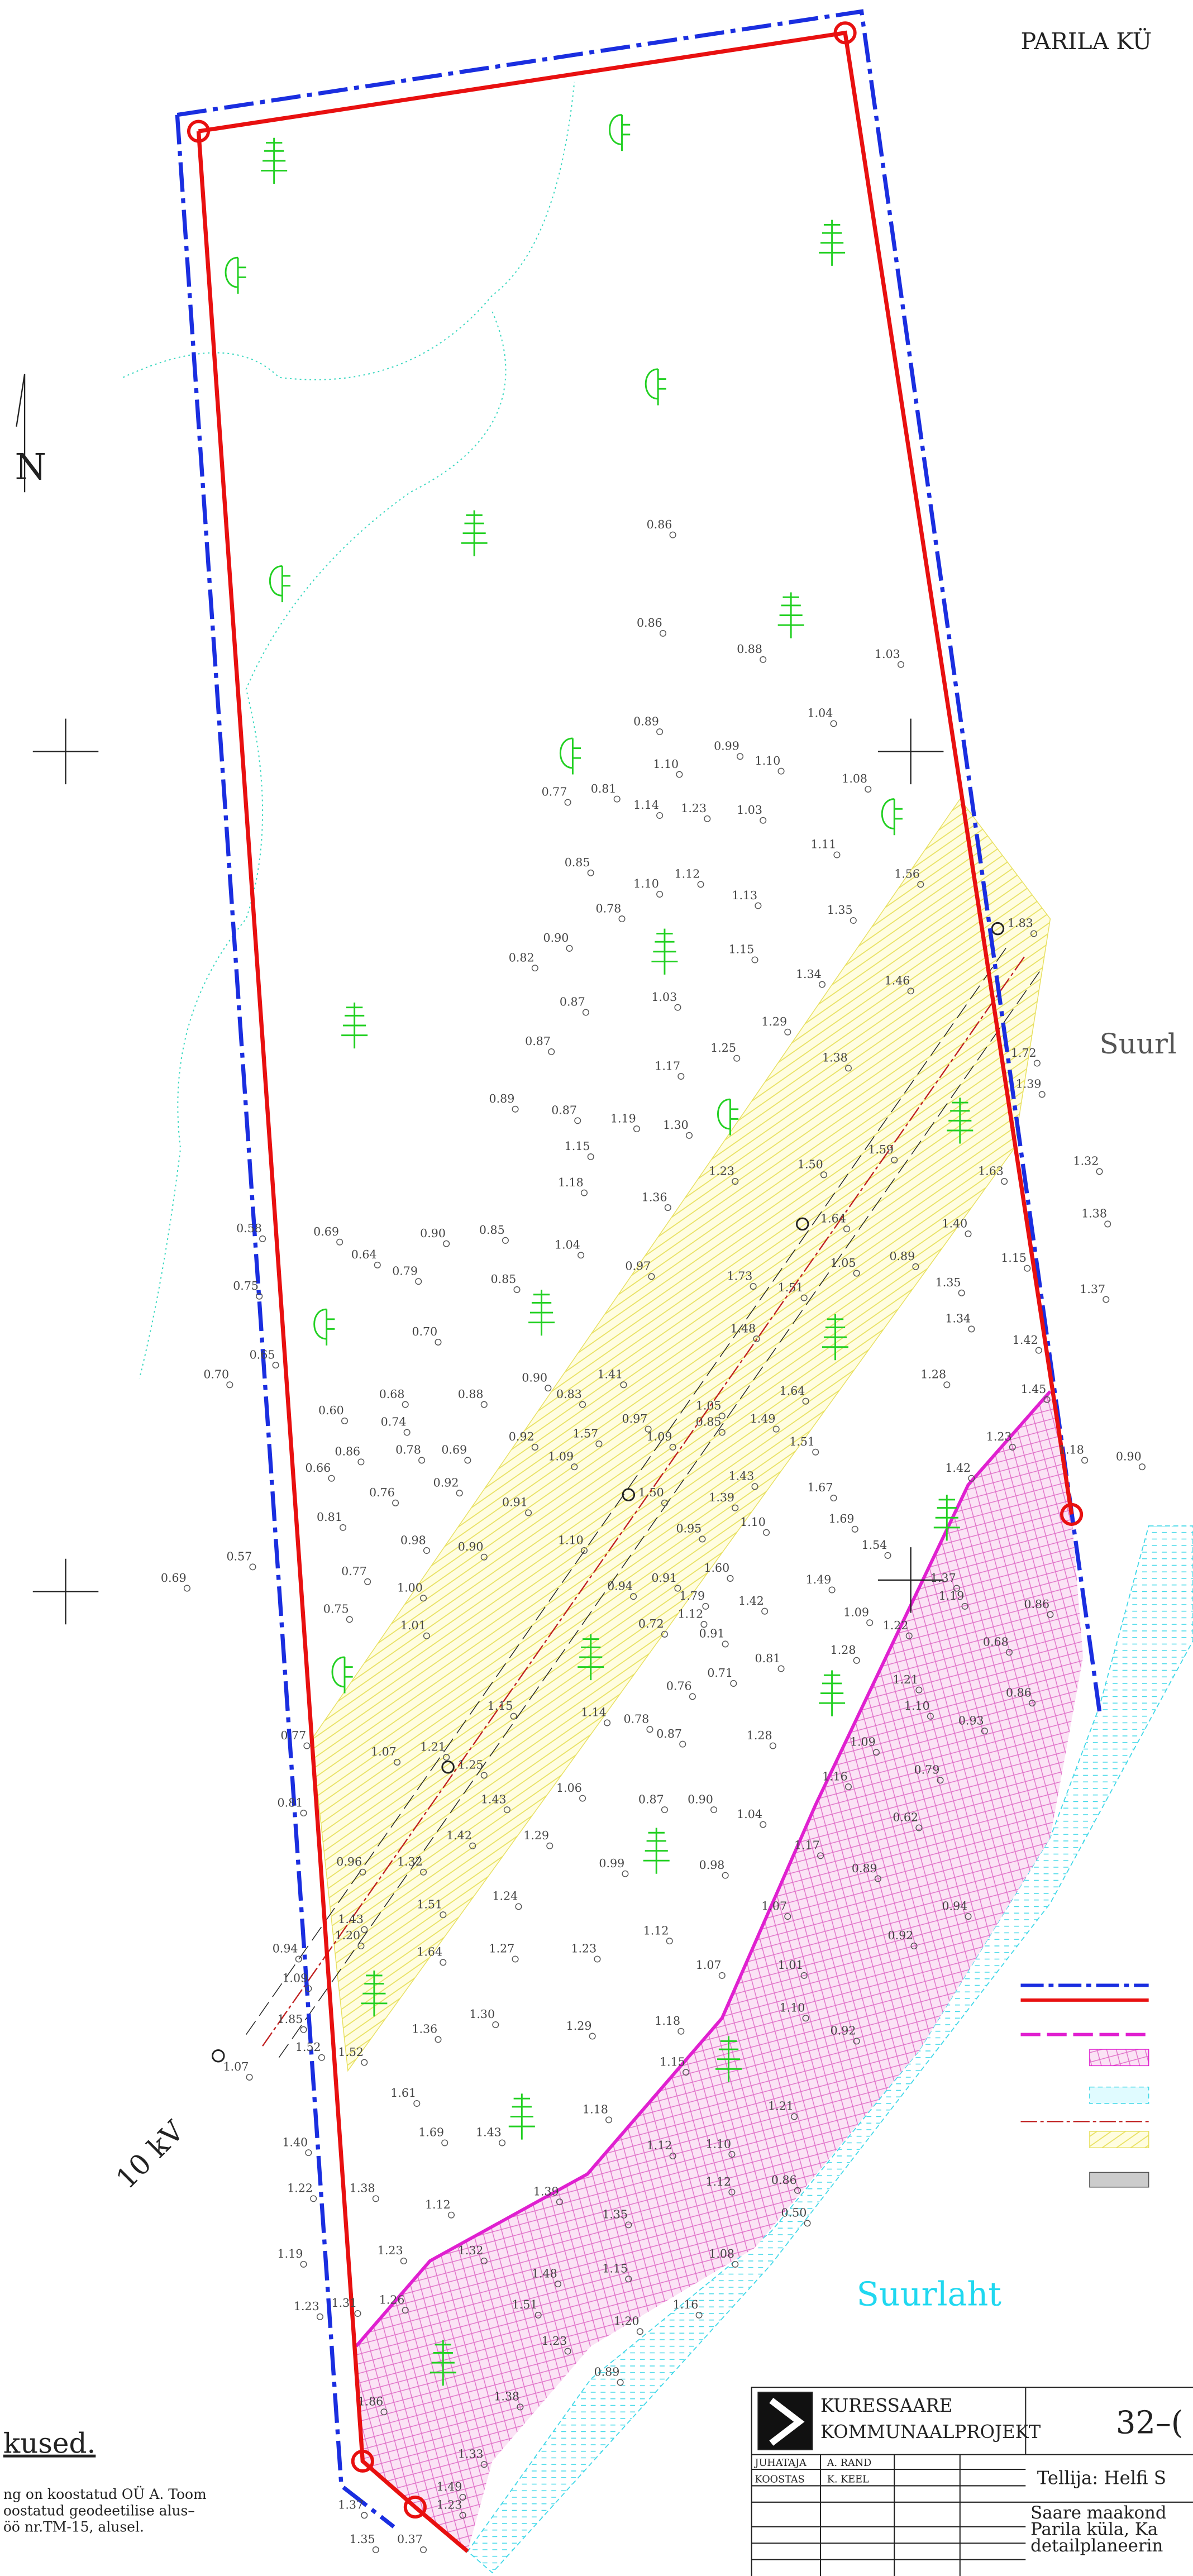 The width and height of the screenshot is (1193, 2576). Describe the element at coordinates (929, 2293) in the screenshot. I see `bay-label: Suurlaht` at that location.